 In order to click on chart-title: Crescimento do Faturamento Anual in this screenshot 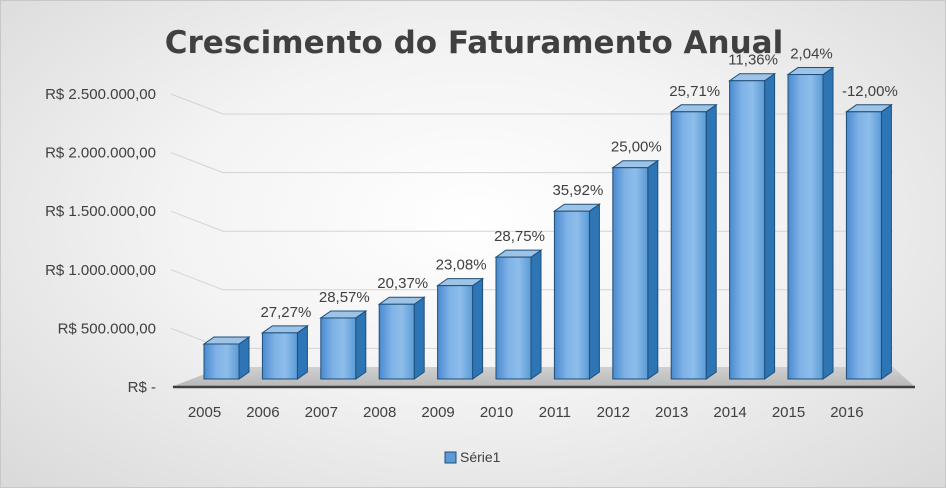, I will do `click(474, 43)`.